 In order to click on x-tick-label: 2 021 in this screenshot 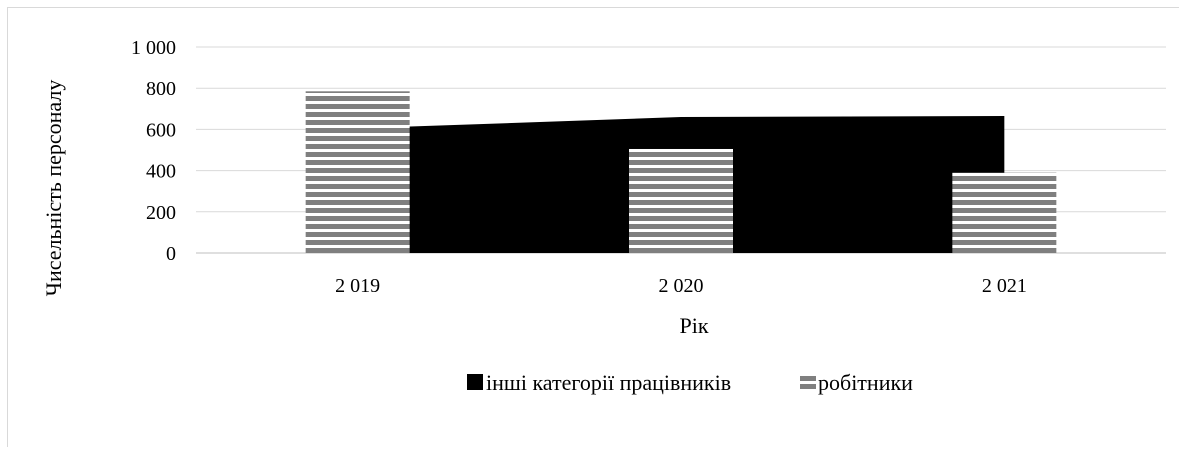, I will do `click(1004, 286)`.